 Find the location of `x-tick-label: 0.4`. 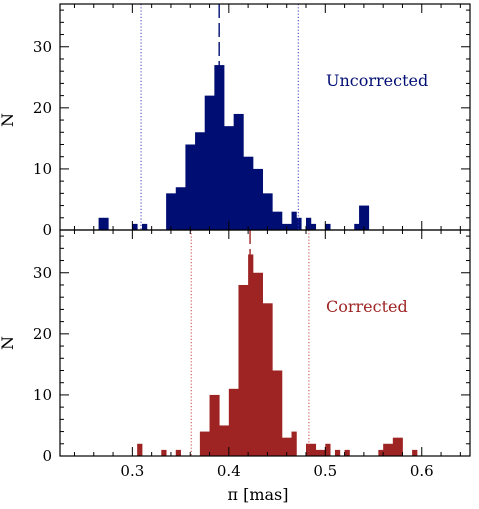

x-tick-label: 0.4 is located at coordinates (229, 471).